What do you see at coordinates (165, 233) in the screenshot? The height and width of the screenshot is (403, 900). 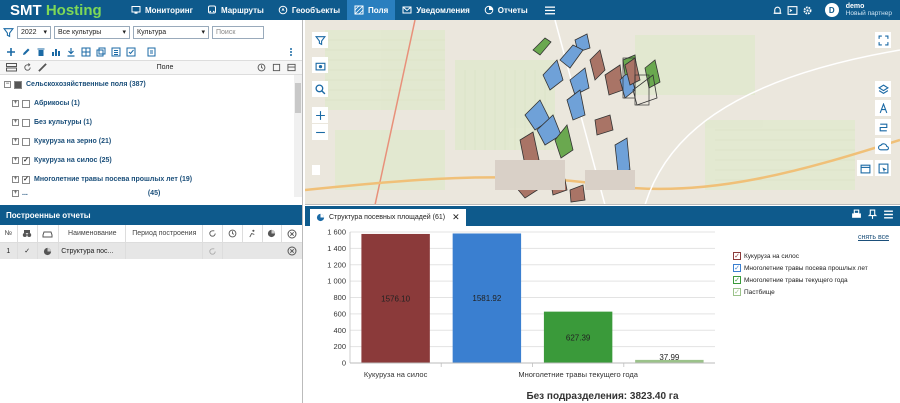 I see `header-period: Период построения` at bounding box center [165, 233].